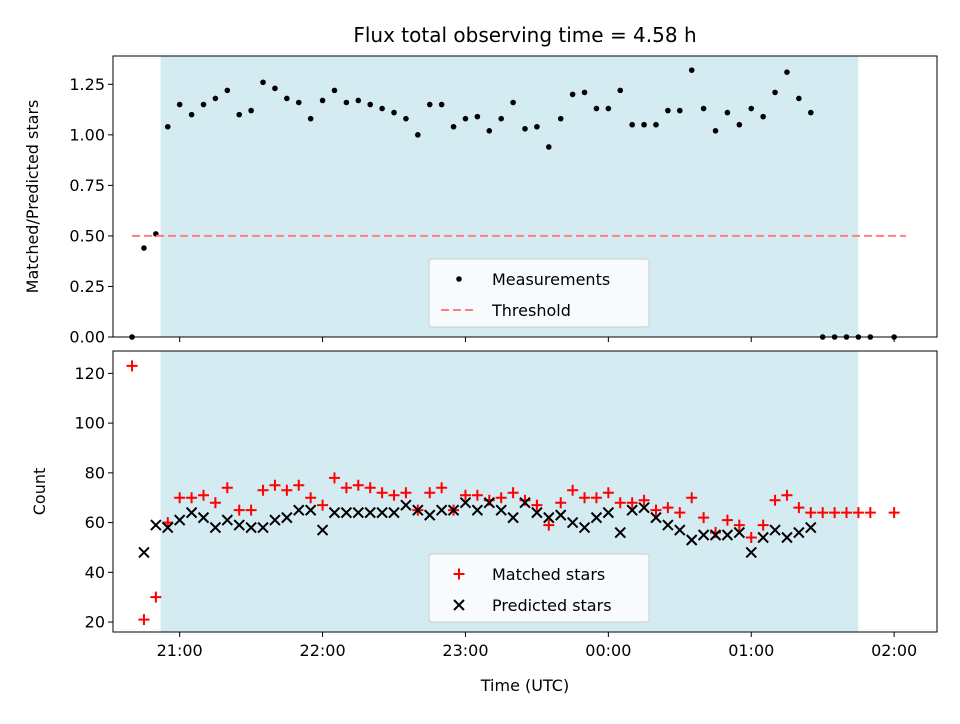  What do you see at coordinates (87, 286) in the screenshot?
I see `y-tick-label: 0.25` at bounding box center [87, 286].